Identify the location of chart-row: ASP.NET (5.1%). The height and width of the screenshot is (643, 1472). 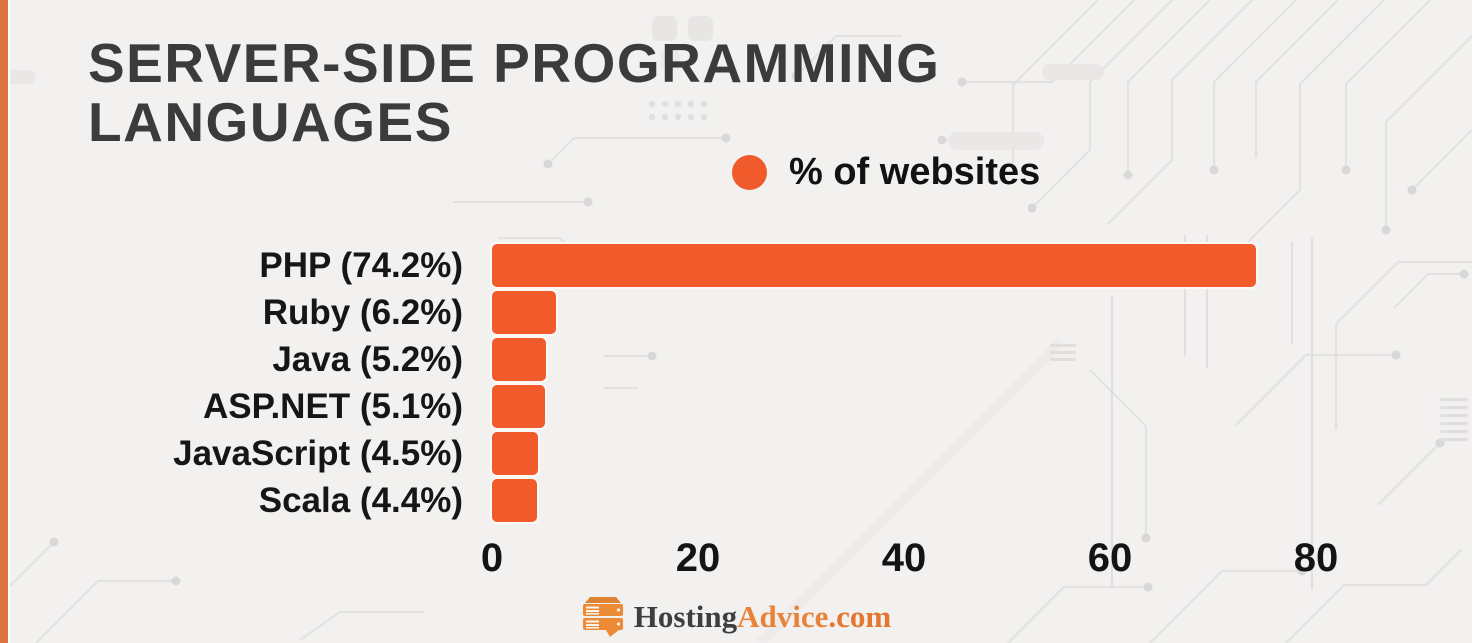
(672, 406).